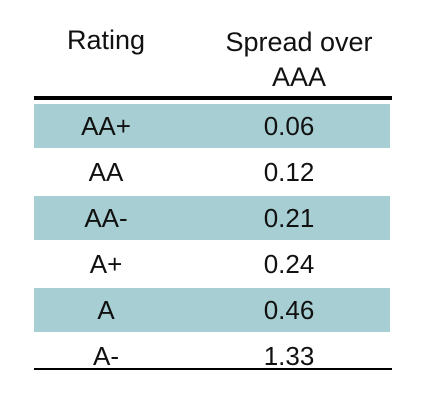  Describe the element at coordinates (106, 356) in the screenshot. I see `cell-rating: A-` at that location.